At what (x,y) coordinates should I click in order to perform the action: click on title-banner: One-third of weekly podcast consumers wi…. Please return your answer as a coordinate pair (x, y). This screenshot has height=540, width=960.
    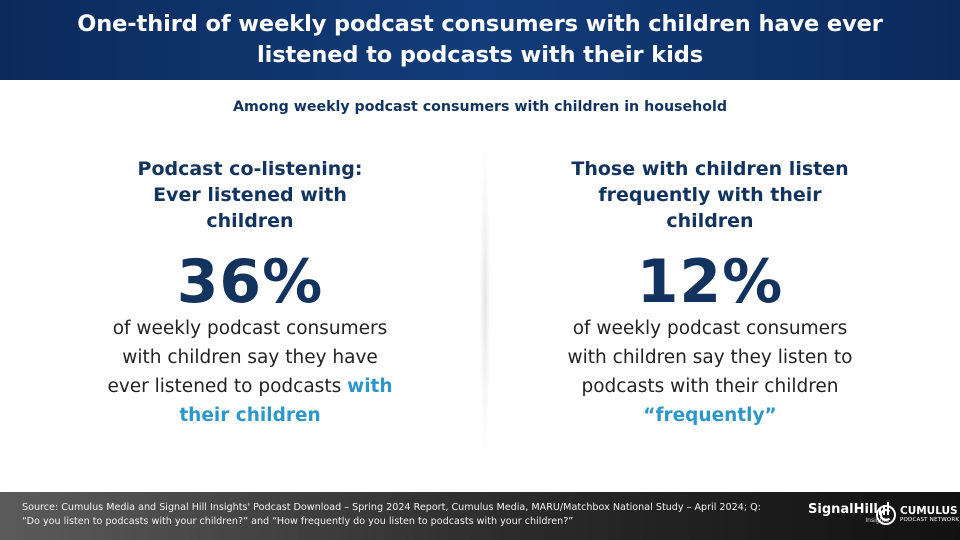
    Looking at the image, I should click on (480, 40).